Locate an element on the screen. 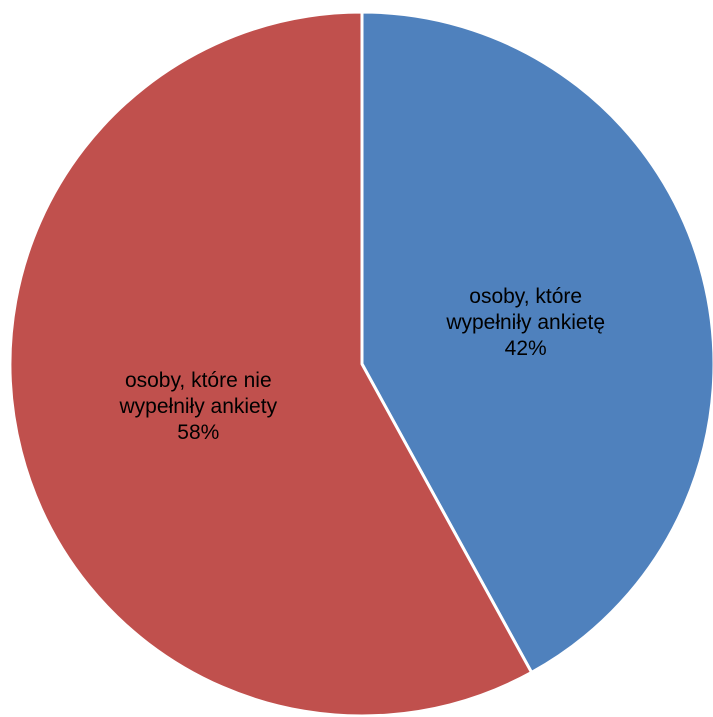 The height and width of the screenshot is (717, 713). slice-label-line: wypełniły ankiety is located at coordinates (198, 406).